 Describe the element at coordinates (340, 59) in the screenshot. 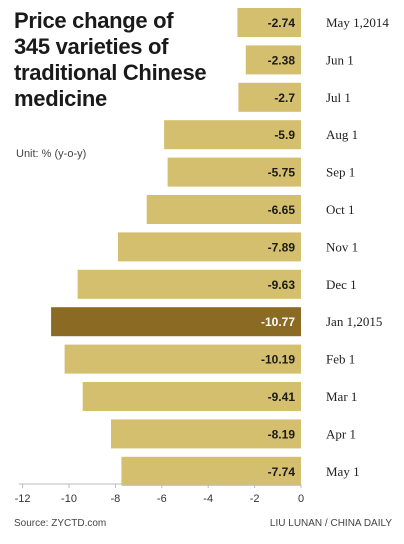

I see `category-label: Jun 1` at that location.